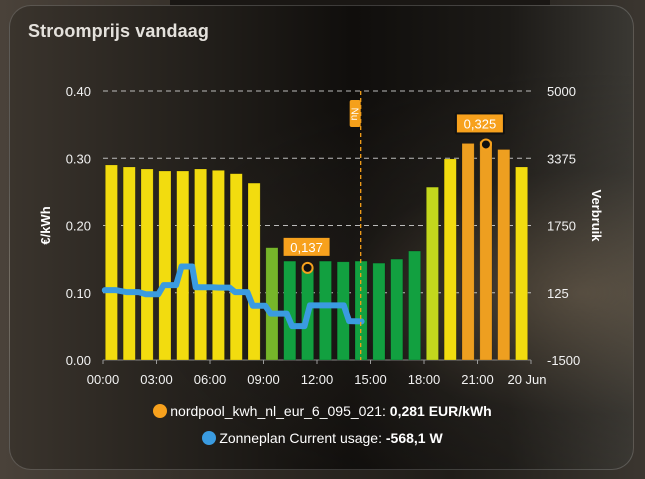 This screenshot has height=479, width=645. I want to click on max-price-marker-icon, so click(485, 144).